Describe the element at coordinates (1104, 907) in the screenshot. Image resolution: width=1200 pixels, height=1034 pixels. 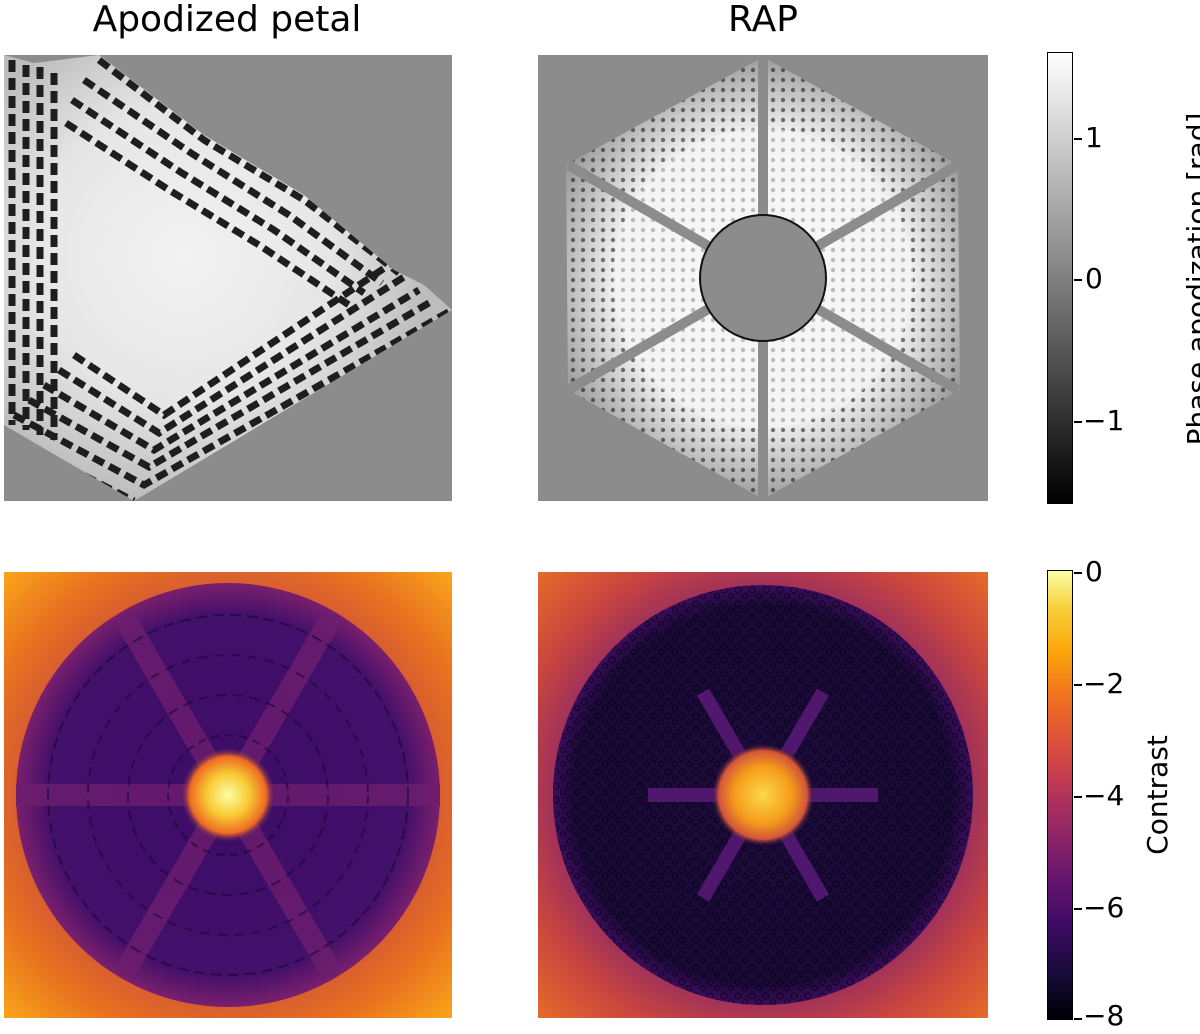
I see `contrast-tick-label: −6` at that location.